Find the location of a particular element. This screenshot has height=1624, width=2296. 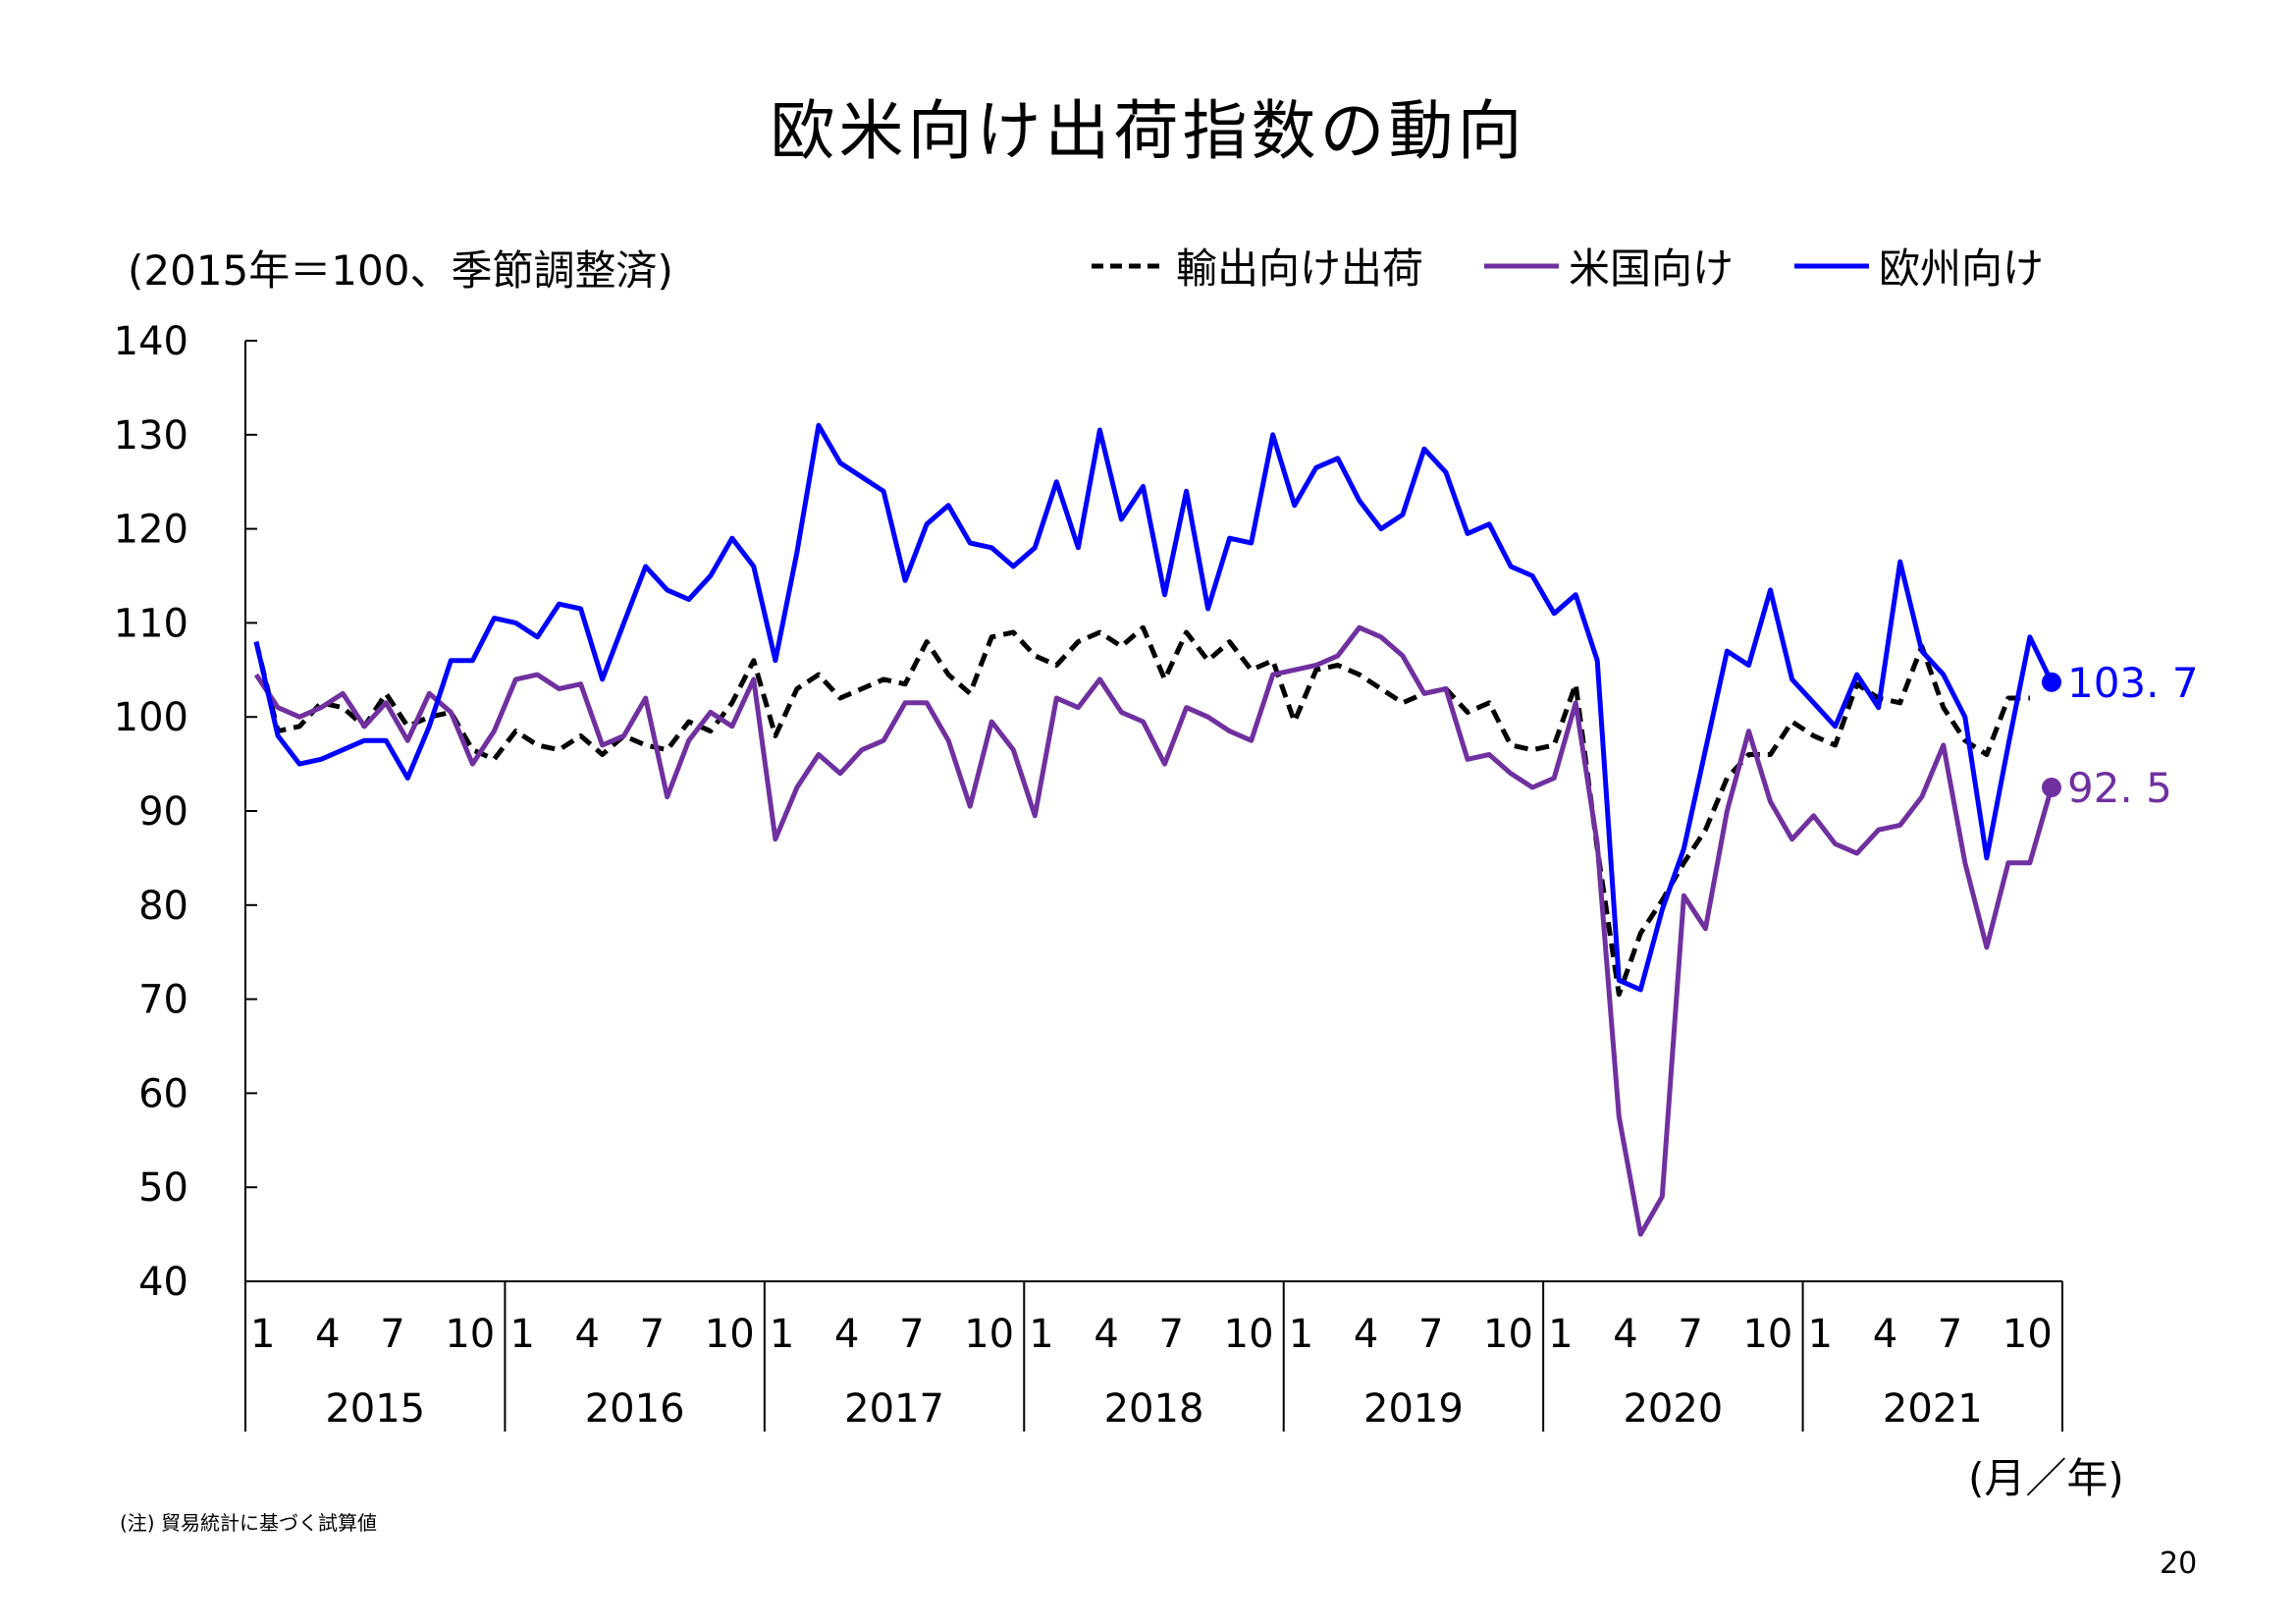

y-tick-label: 40 is located at coordinates (163, 1282).